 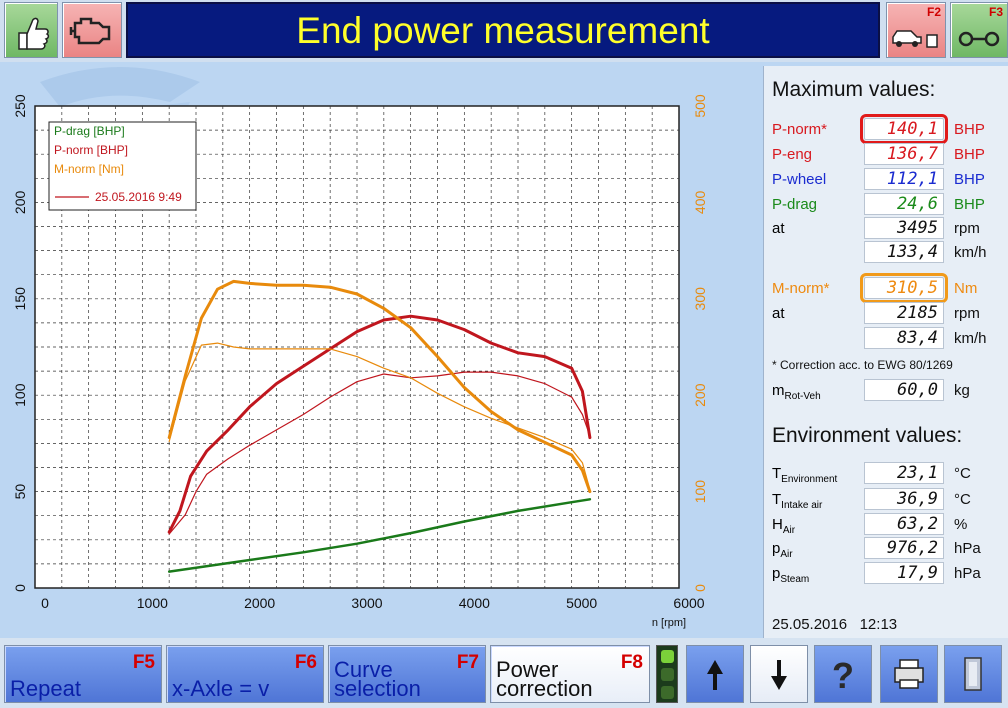 What do you see at coordinates (407, 674) in the screenshot?
I see `curve-selection-button: F7 Curve selection` at bounding box center [407, 674].